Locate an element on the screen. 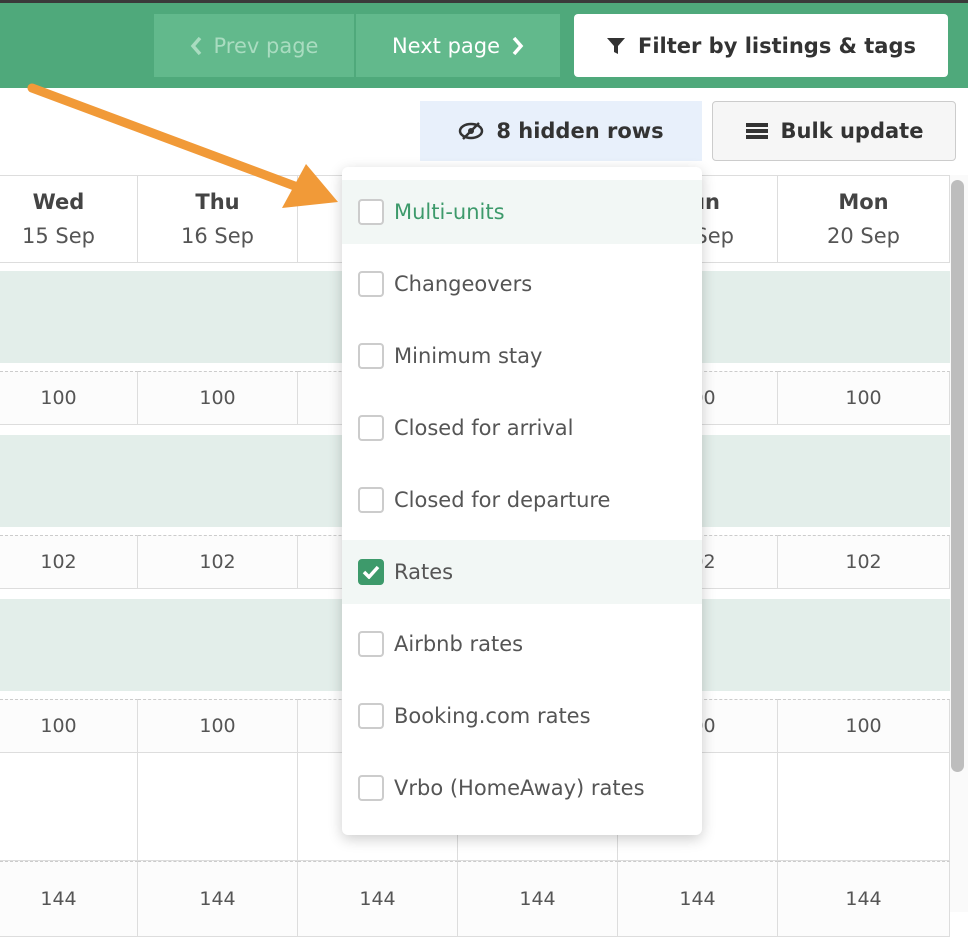 This screenshot has width=968, height=937. date-label: 20 Sep is located at coordinates (863, 236).